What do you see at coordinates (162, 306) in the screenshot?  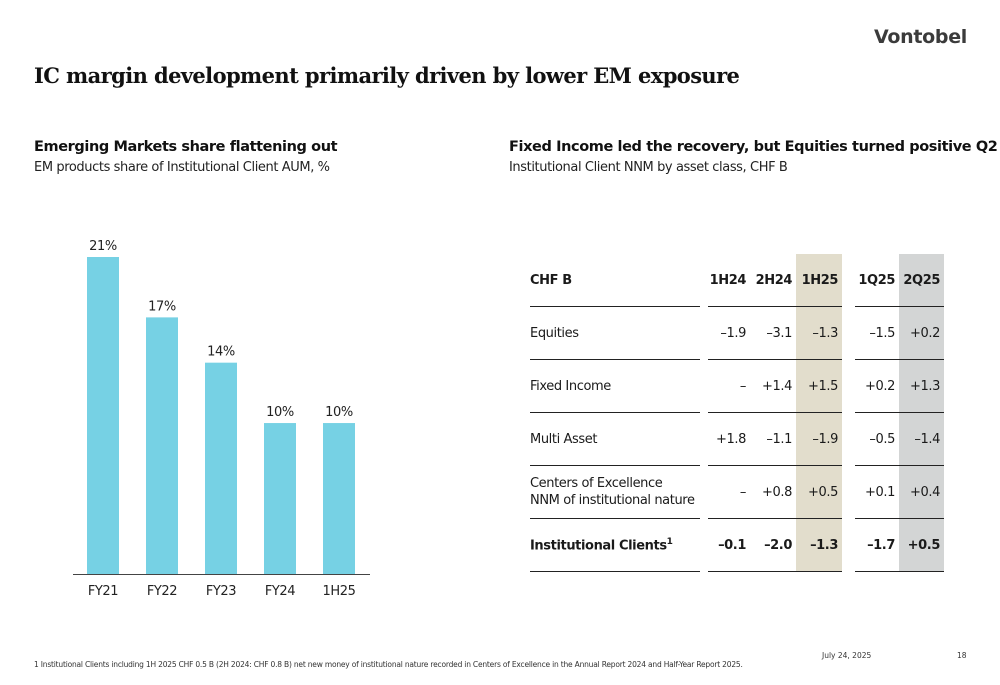 I see `data-label: 17%` at bounding box center [162, 306].